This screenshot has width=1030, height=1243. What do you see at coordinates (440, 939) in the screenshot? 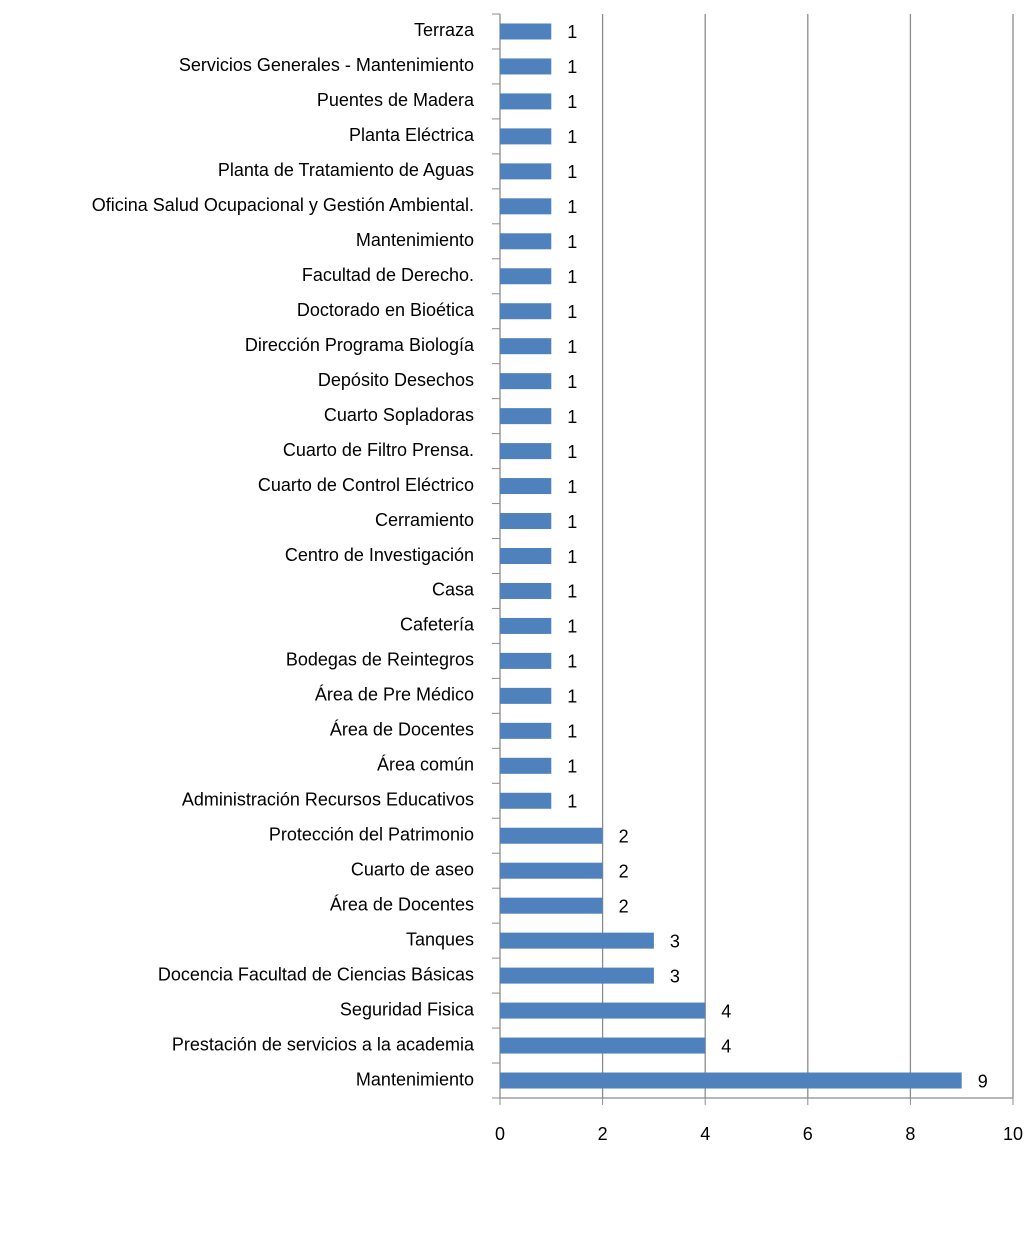
I see `y-tick-label: Tanques` at bounding box center [440, 939].